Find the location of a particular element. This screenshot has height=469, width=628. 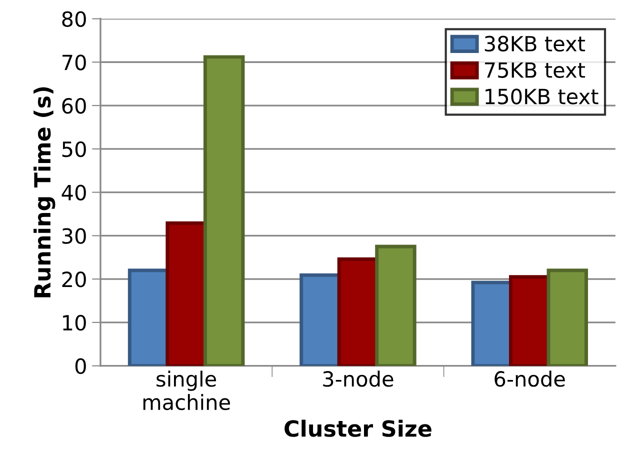

x-tick-label: single machine is located at coordinates (186, 390).